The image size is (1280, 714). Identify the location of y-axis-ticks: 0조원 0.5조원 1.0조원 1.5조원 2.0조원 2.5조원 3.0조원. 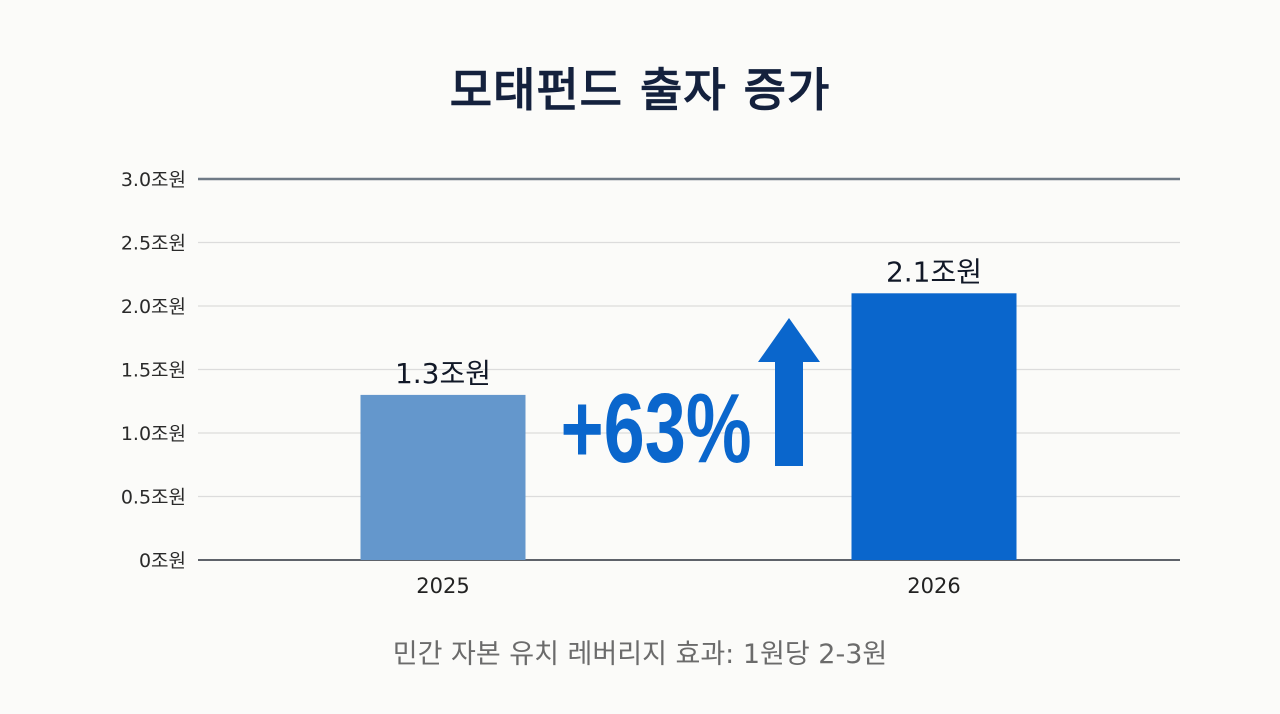
(153, 370).